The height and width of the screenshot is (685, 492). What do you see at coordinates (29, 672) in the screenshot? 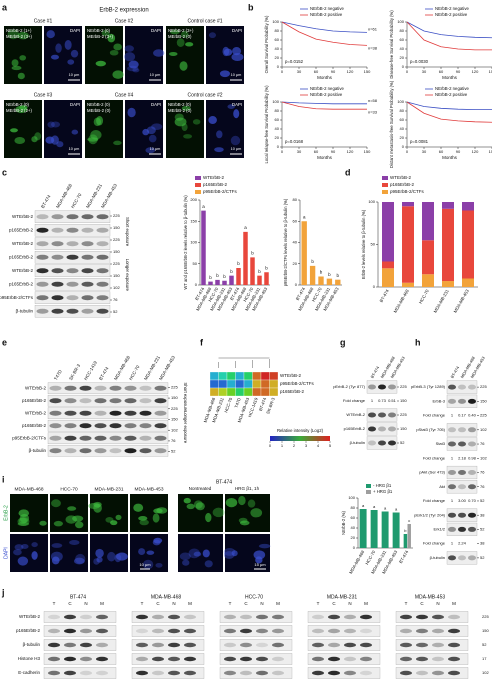
I see `label: E-cadherin` at bounding box center [29, 672].